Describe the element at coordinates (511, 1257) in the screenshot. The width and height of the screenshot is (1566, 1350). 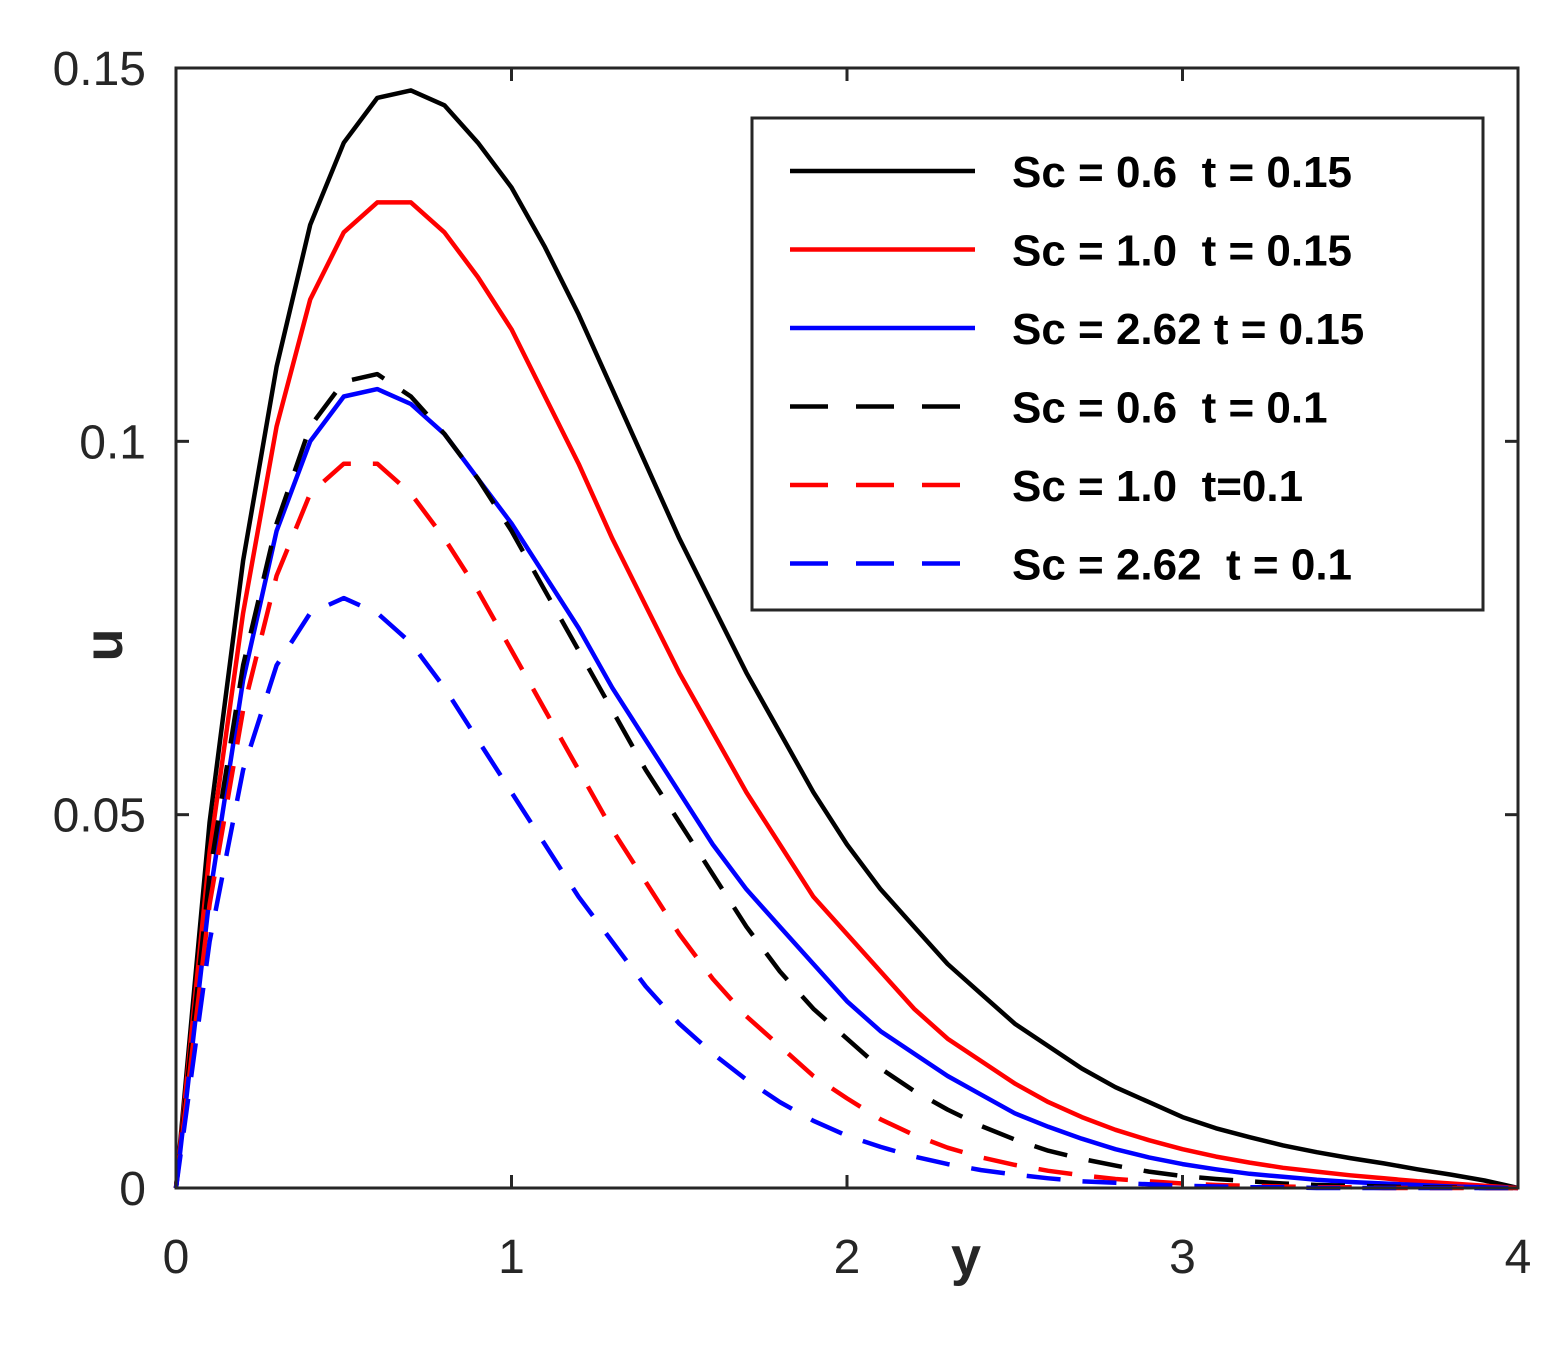
I see `x-tick-label: 1` at that location.